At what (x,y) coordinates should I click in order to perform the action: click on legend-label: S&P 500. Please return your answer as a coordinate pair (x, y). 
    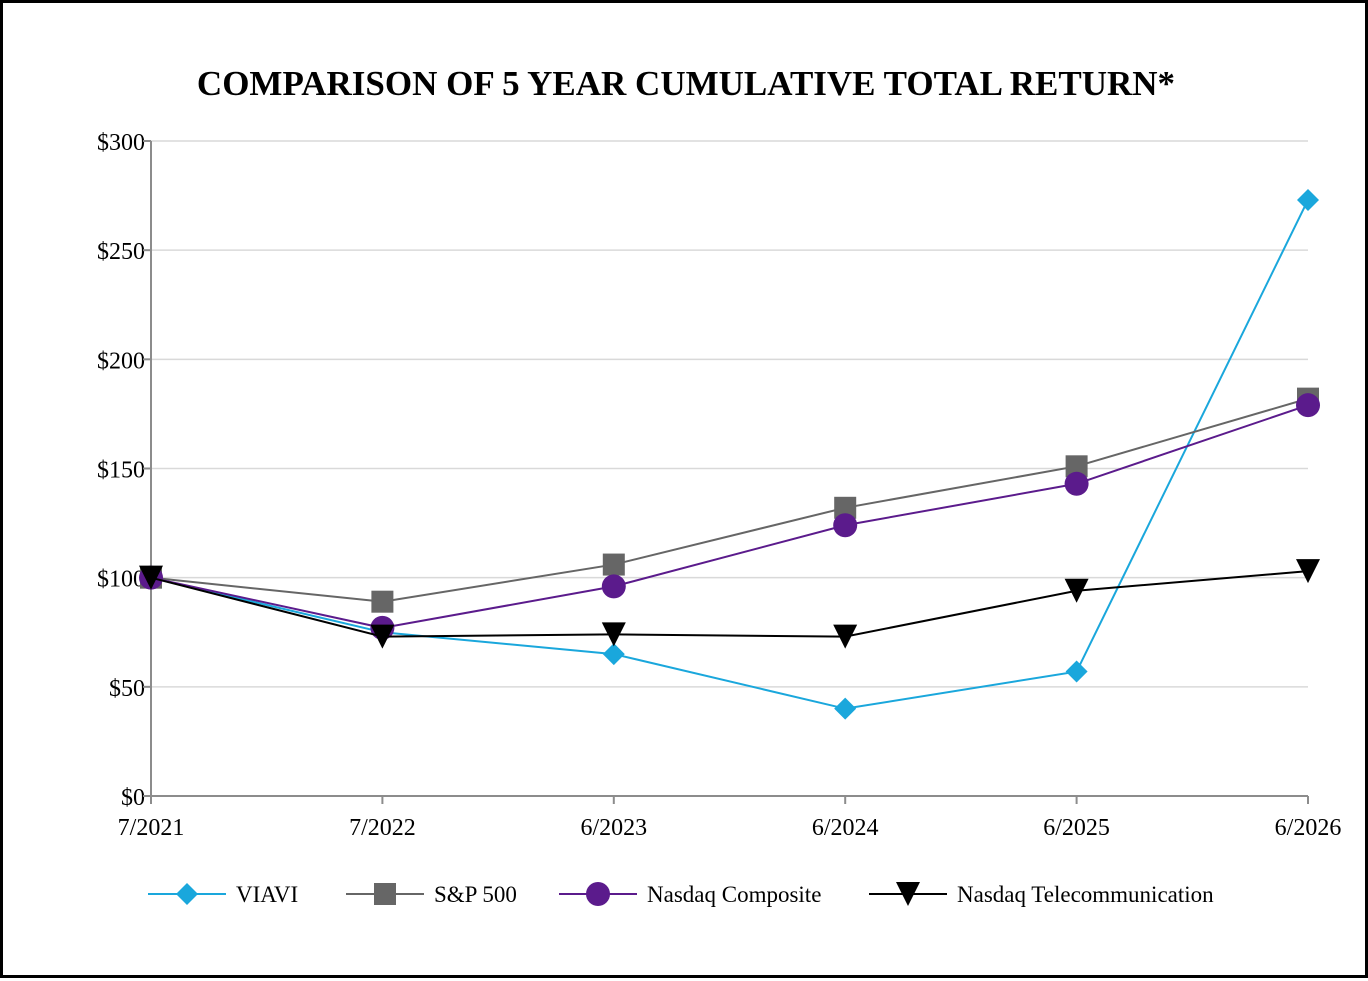
    Looking at the image, I should click on (475, 894).